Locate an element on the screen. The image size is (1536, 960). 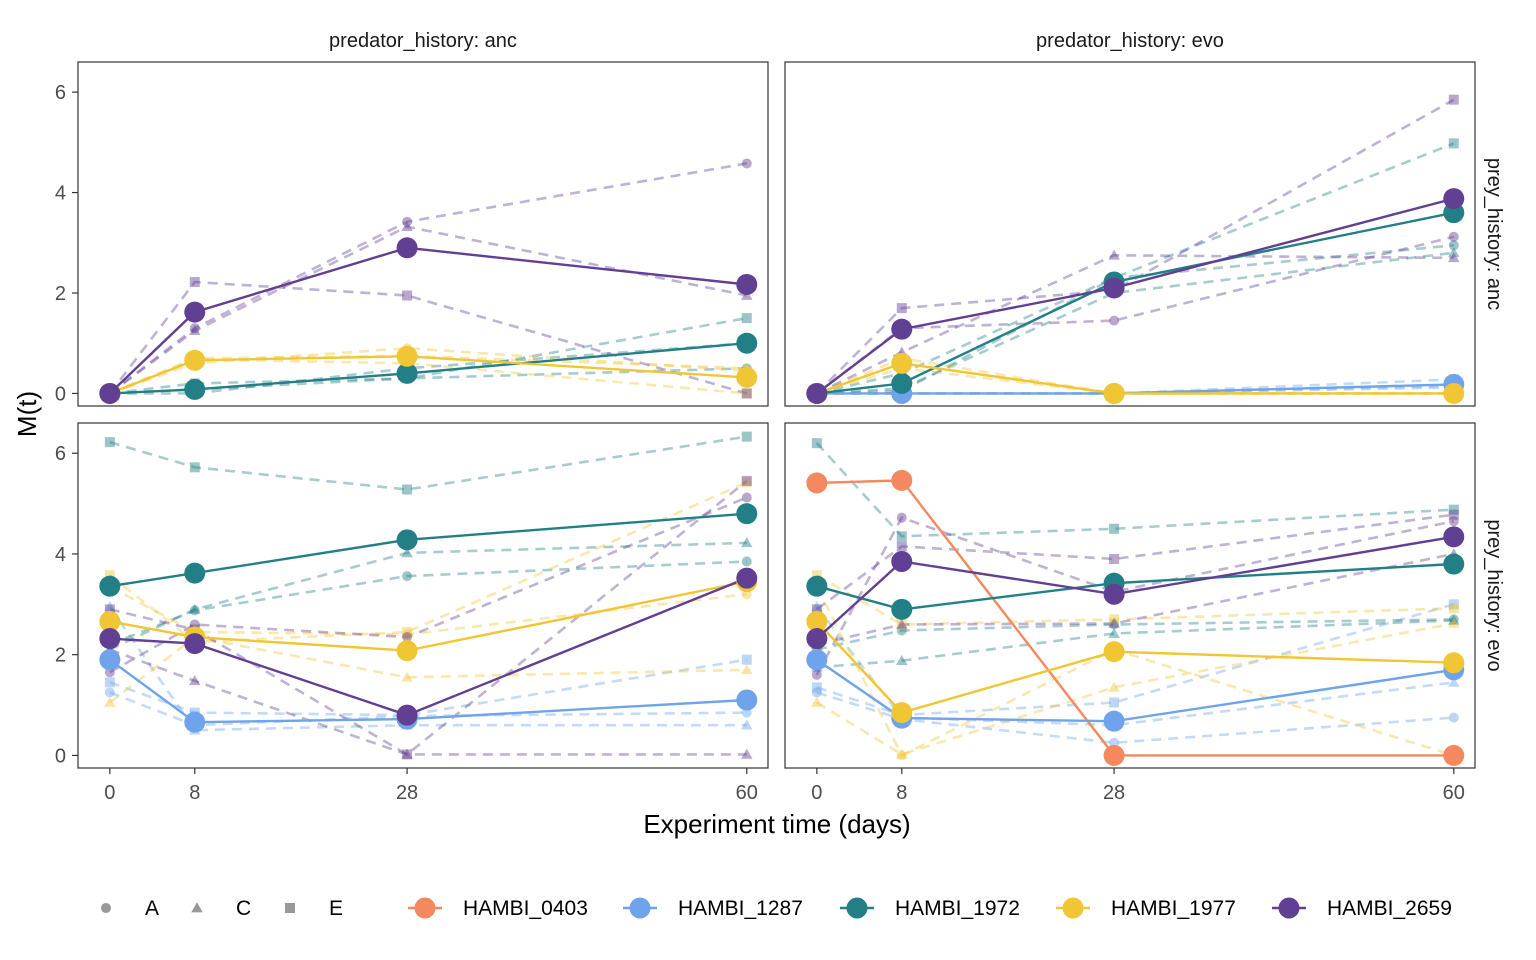
replicate-point-hambi-1977-a is located at coordinates (407, 634).